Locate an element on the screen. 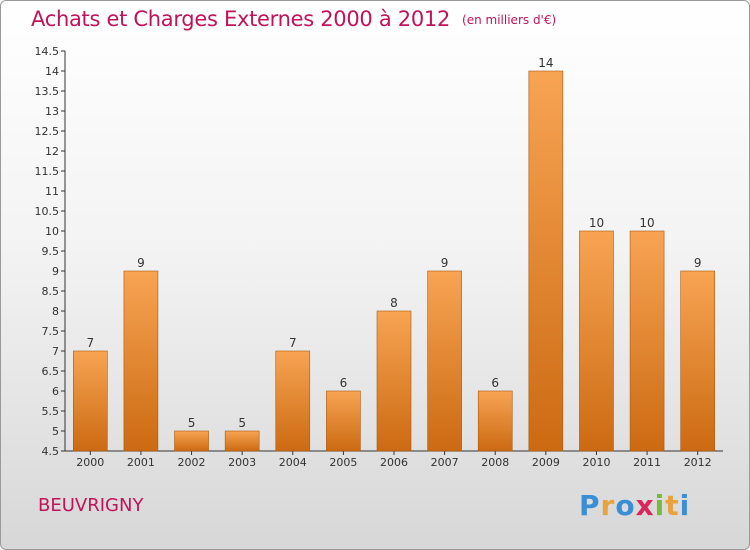  y-tick: 14 is located at coordinates (55, 71).